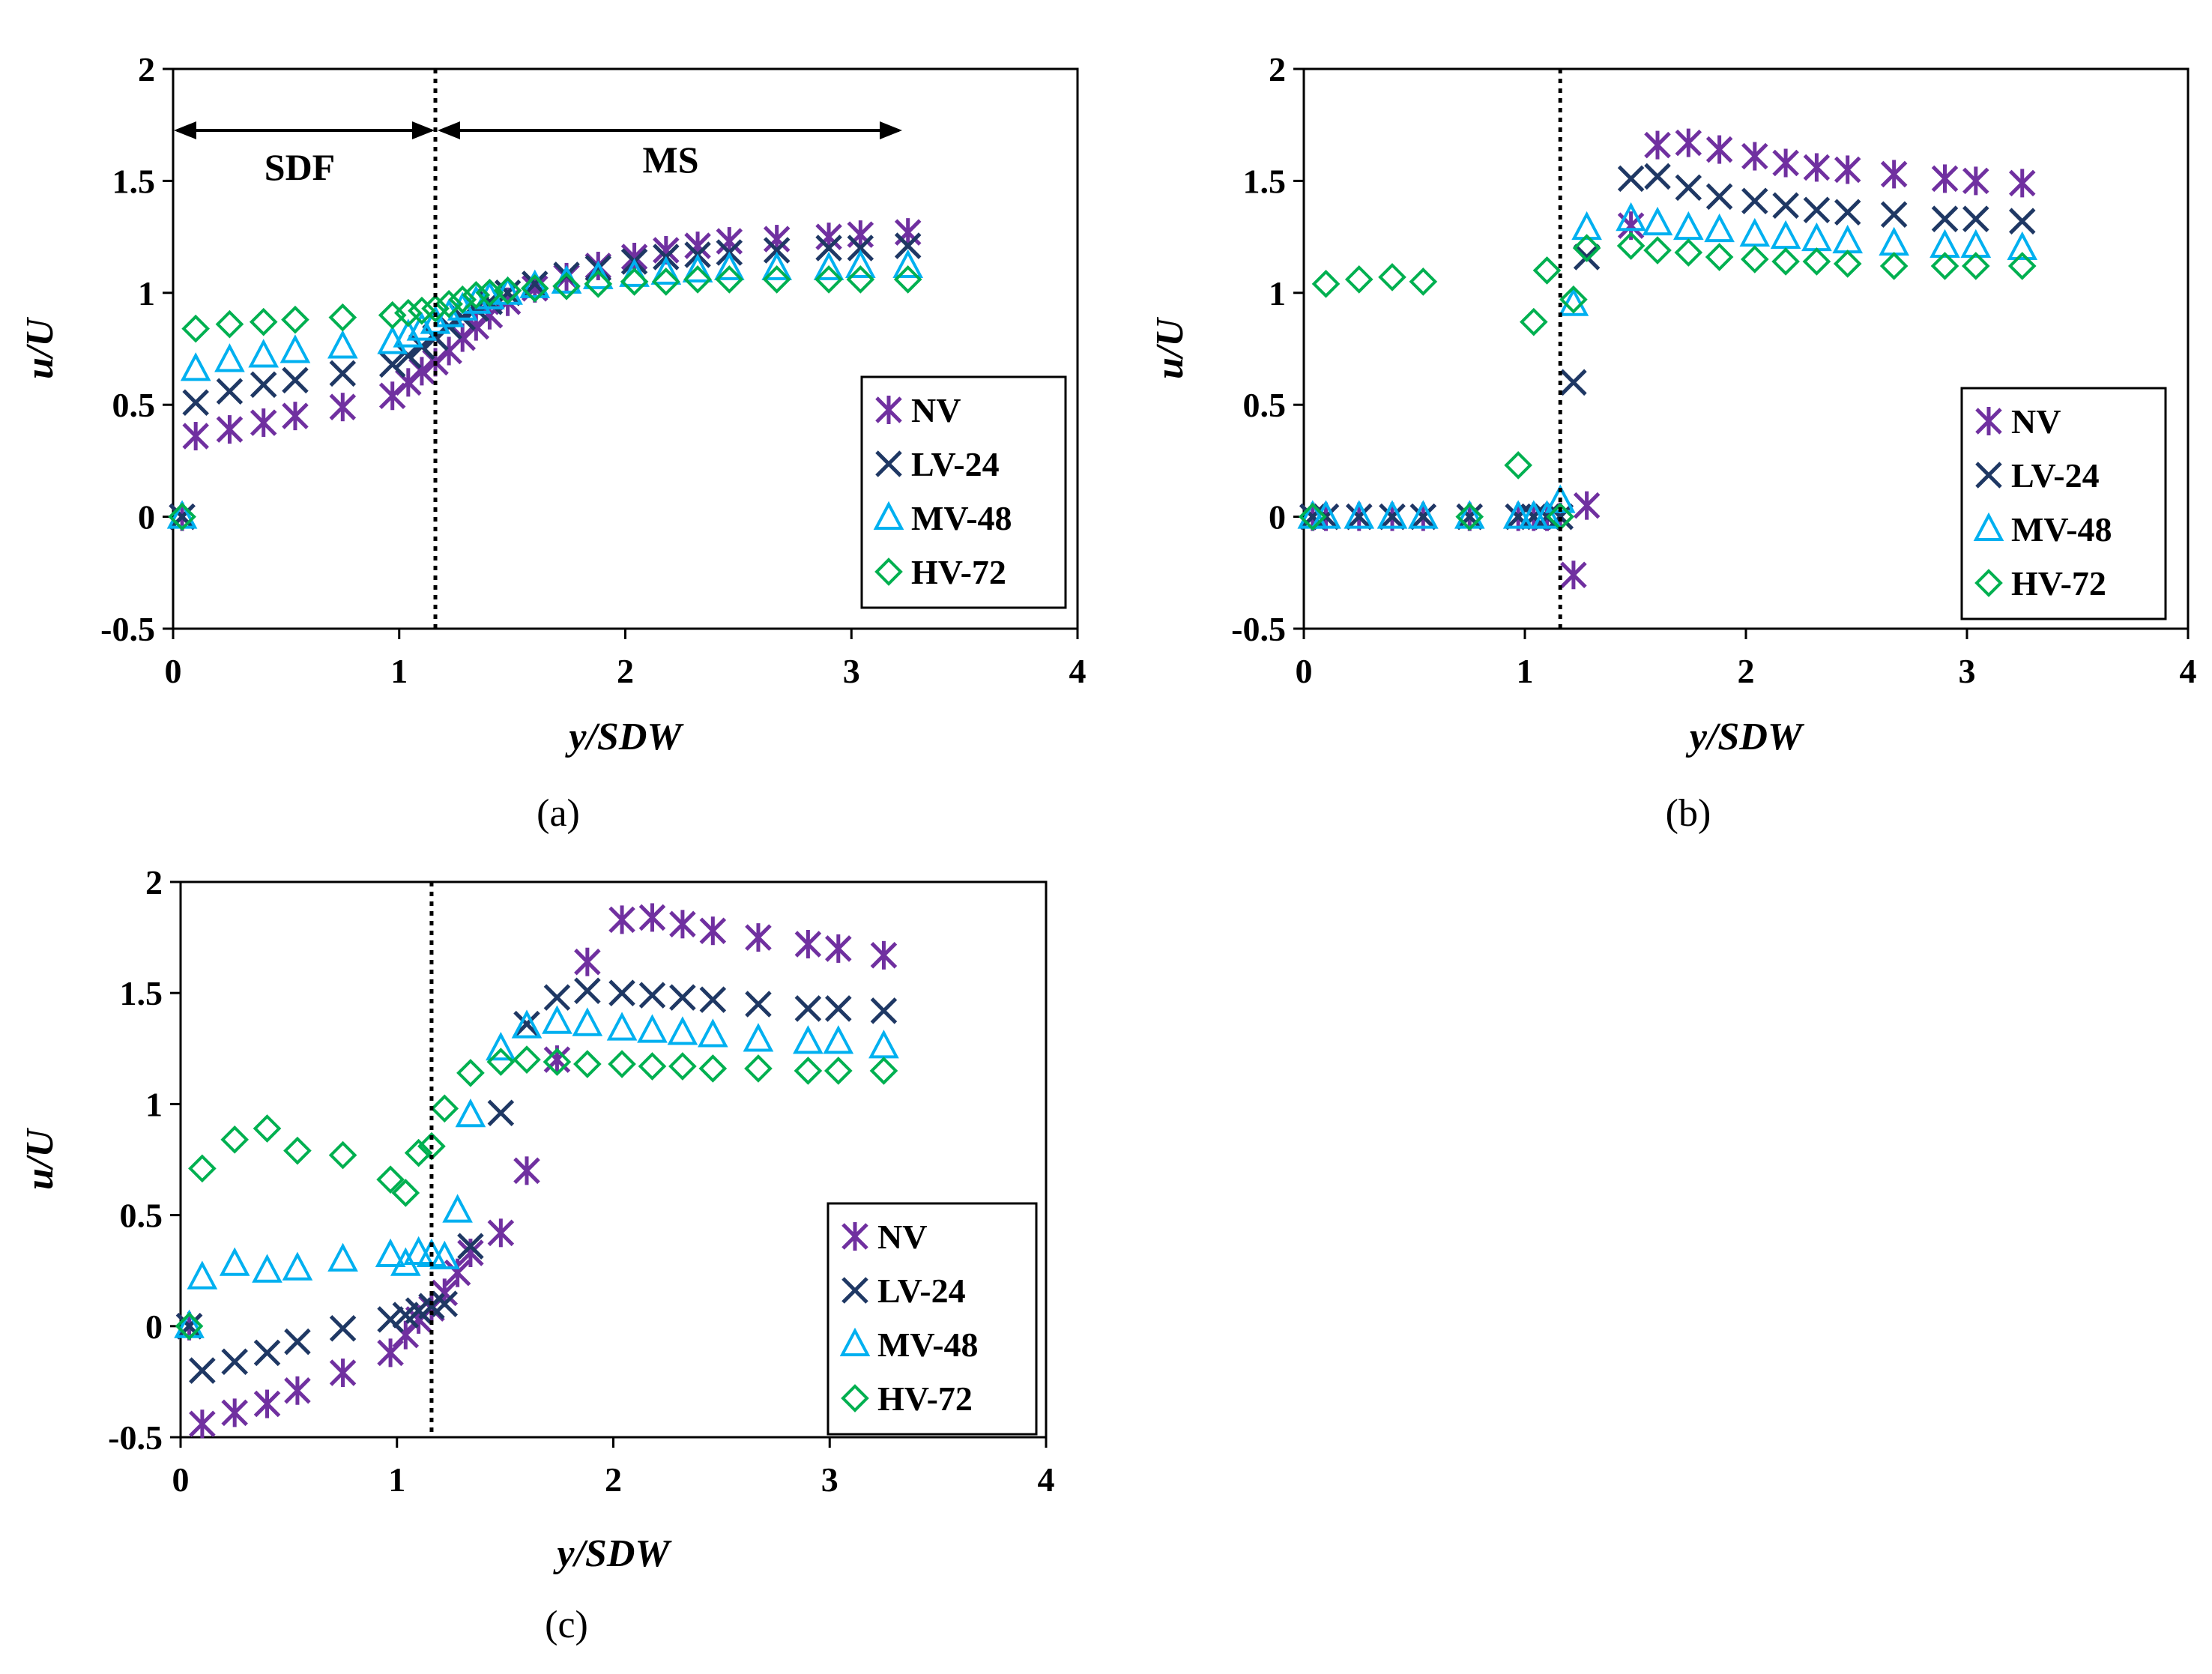  What do you see at coordinates (891, 130) in the screenshot?
I see `ms-arrowhead-right` at bounding box center [891, 130].